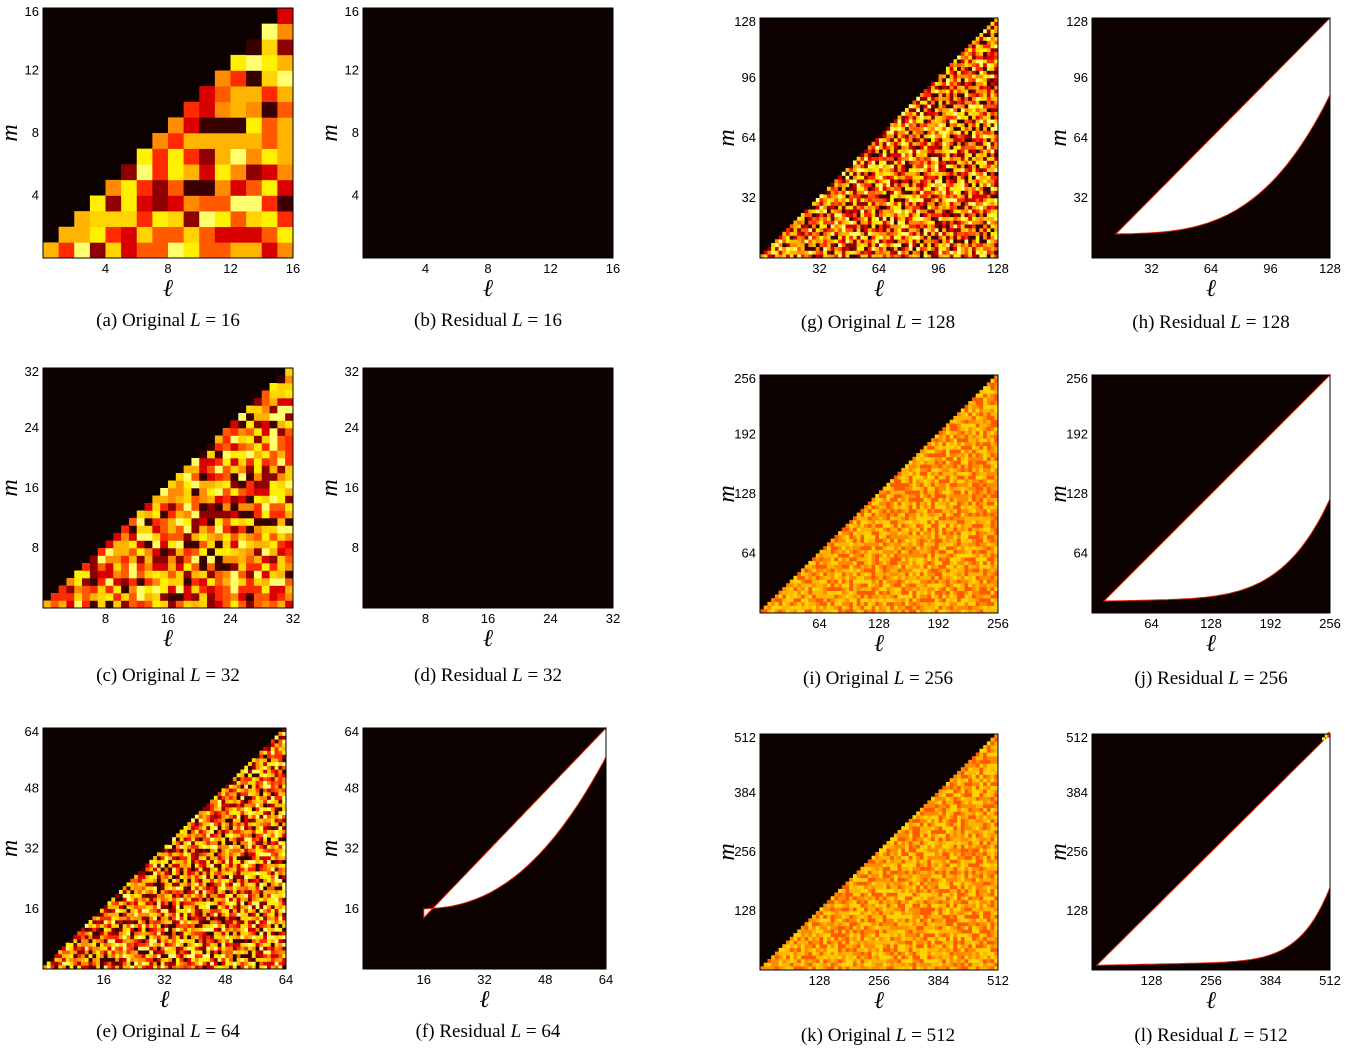 The image size is (1359, 1050). Describe the element at coordinates (424, 979) in the screenshot. I see `x-tick-label: 16` at that location.